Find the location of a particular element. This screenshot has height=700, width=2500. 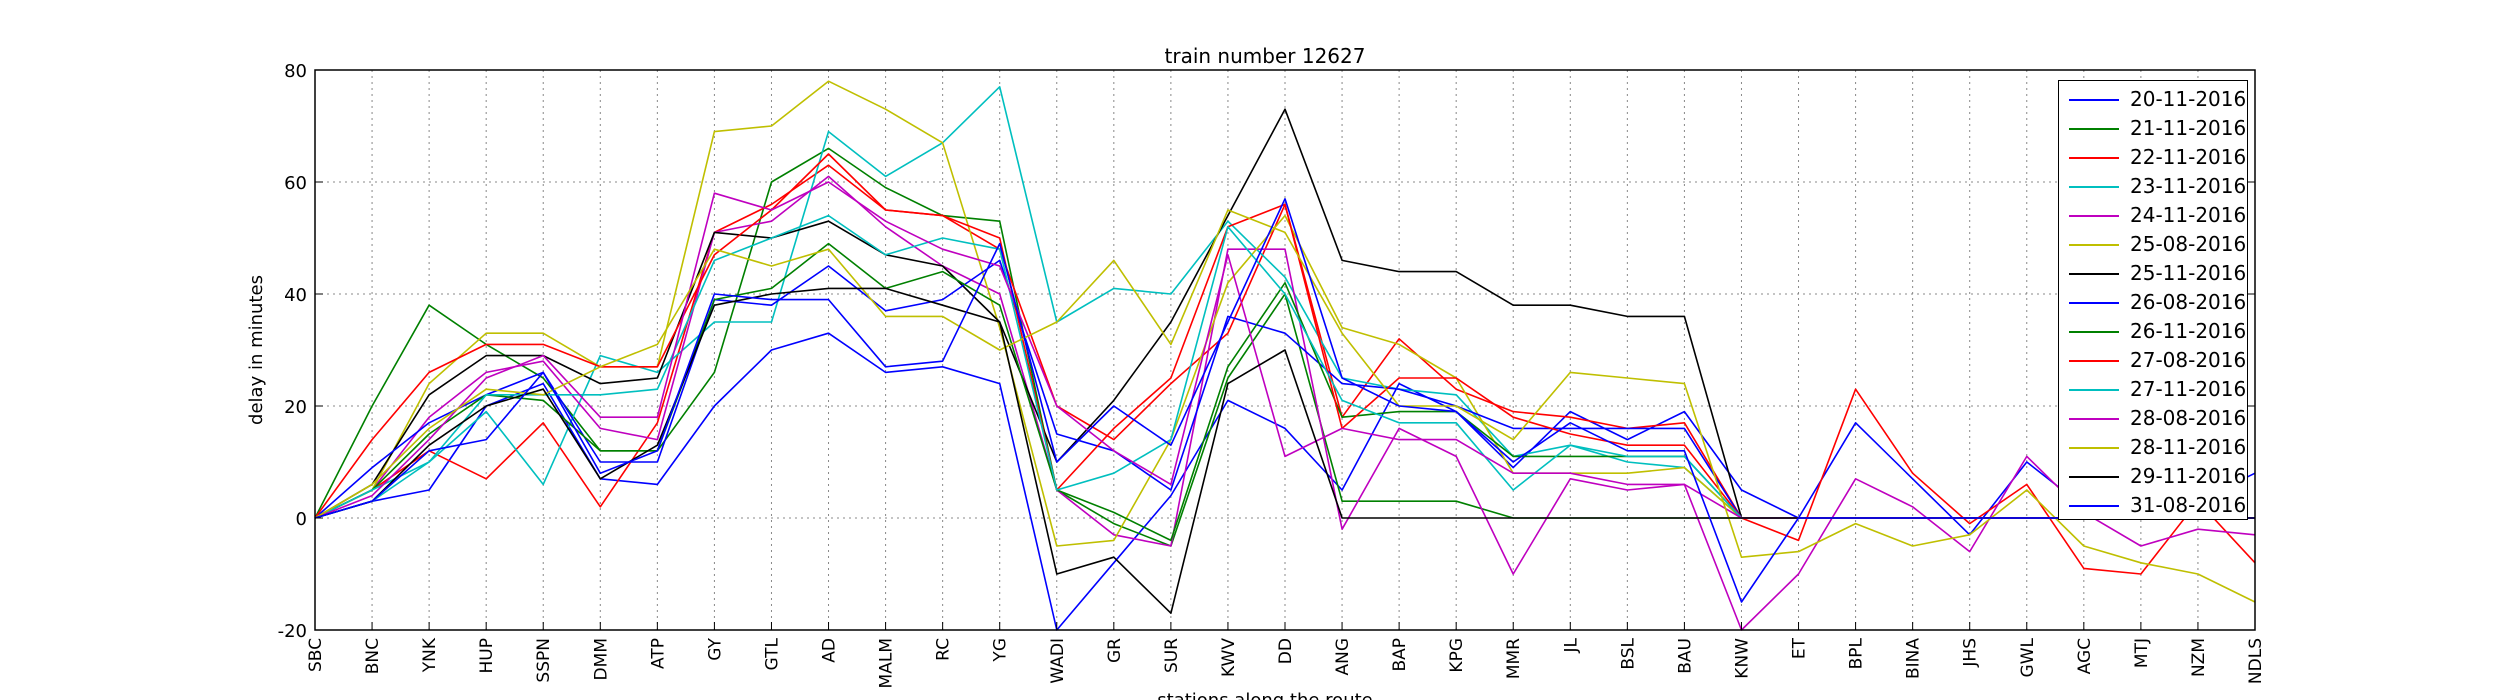

chart-title: train number 12627 is located at coordinates (1265, 56).